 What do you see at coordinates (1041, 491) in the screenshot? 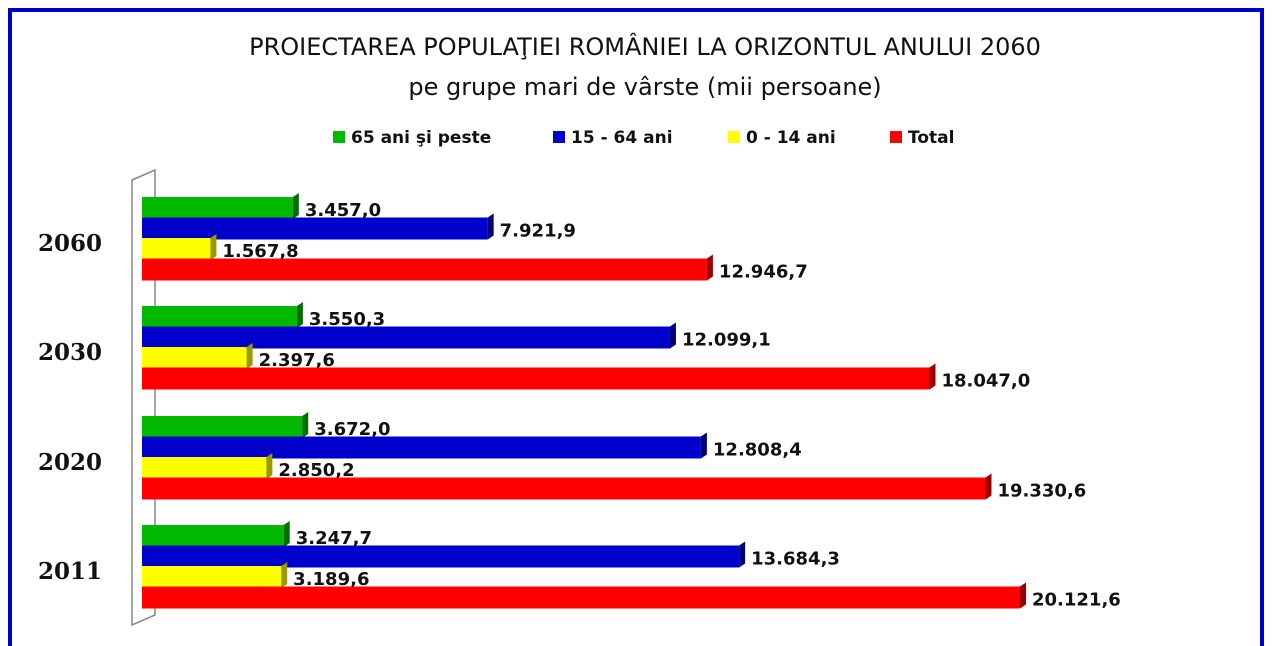
I see `value-label: 19.330,6` at bounding box center [1041, 491].